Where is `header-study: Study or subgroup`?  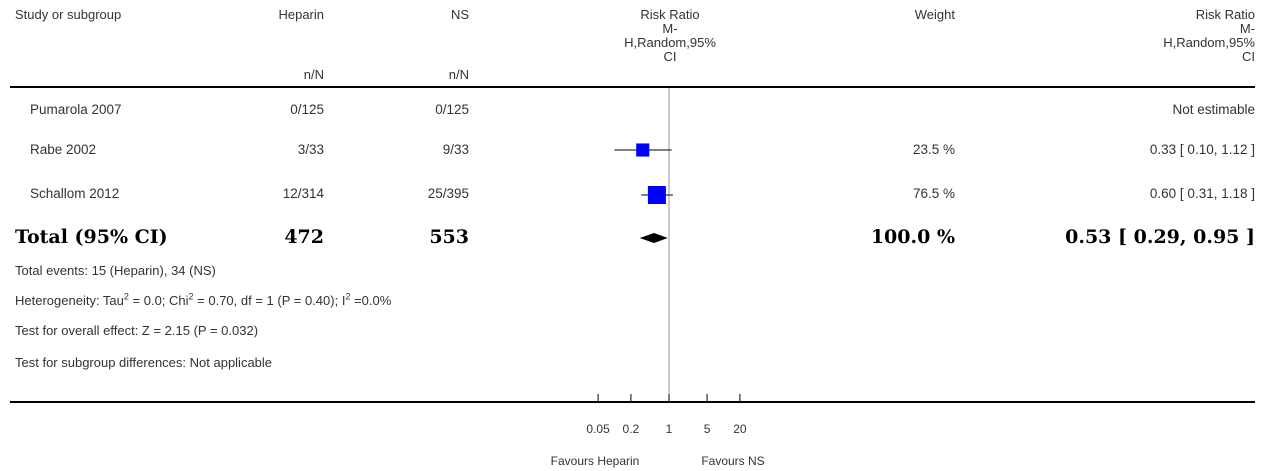 header-study: Study or subgroup is located at coordinates (68, 14).